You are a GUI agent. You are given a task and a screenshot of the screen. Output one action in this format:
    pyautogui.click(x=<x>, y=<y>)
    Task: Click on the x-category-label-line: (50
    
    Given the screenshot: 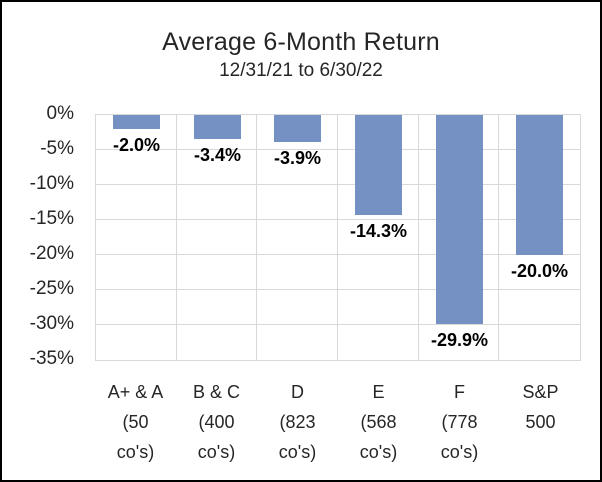 What is the action you would take?
    pyautogui.click(x=135, y=422)
    